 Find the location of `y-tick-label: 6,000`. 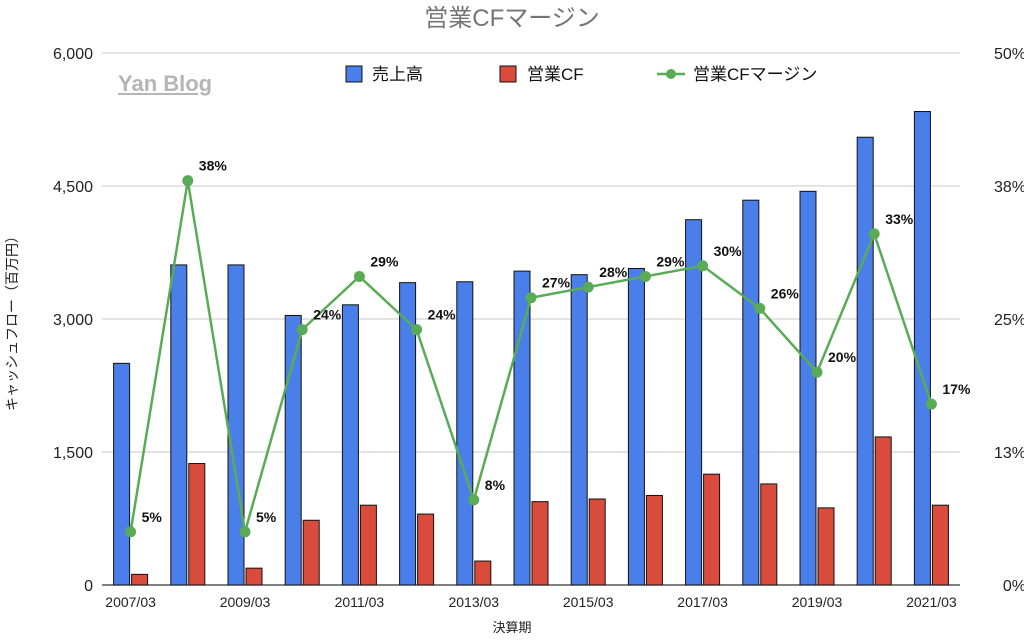

y-tick-label: 6,000 is located at coordinates (73, 54).